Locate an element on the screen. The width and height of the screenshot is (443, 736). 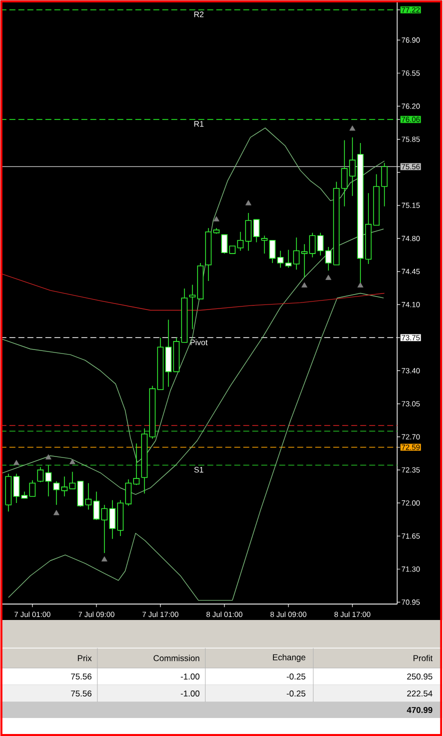
text: Profit is located at coordinates (423, 658).